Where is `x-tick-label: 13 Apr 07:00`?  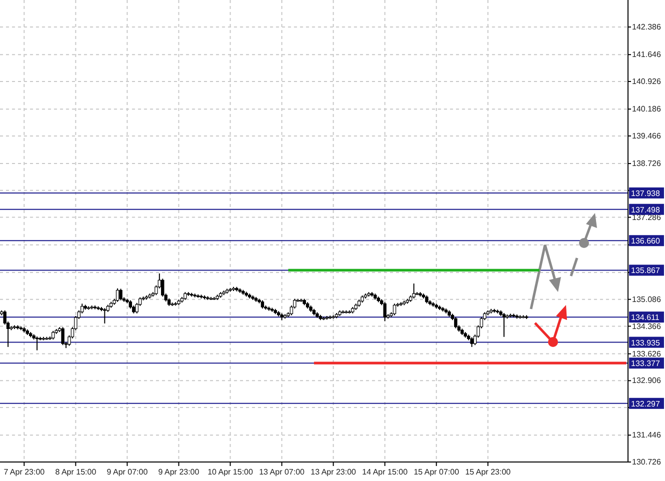
x-tick-label: 13 Apr 07:00 is located at coordinates (282, 472).